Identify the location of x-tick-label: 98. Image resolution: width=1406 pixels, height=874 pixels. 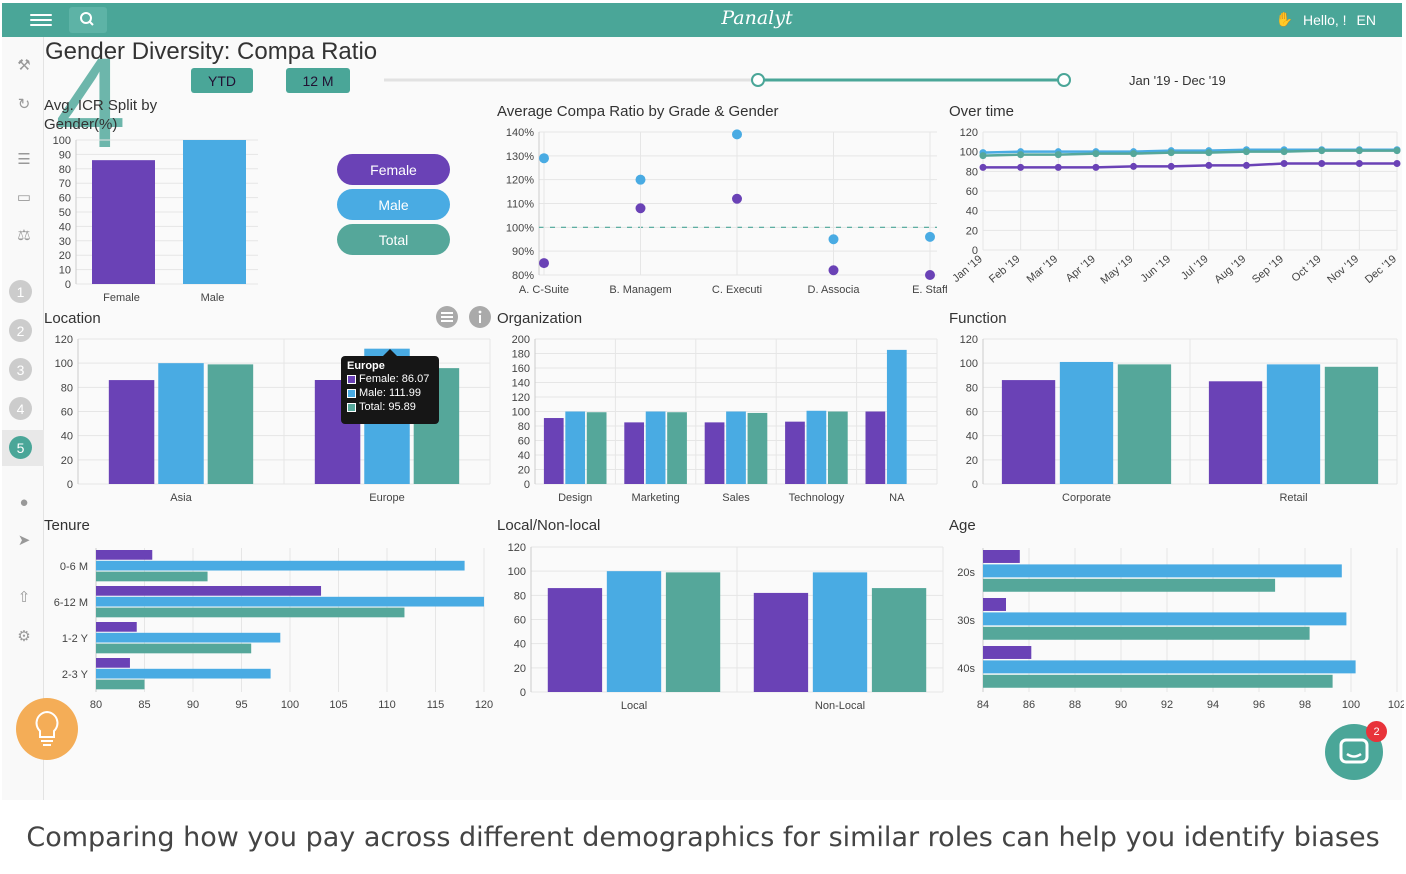
(1305, 705).